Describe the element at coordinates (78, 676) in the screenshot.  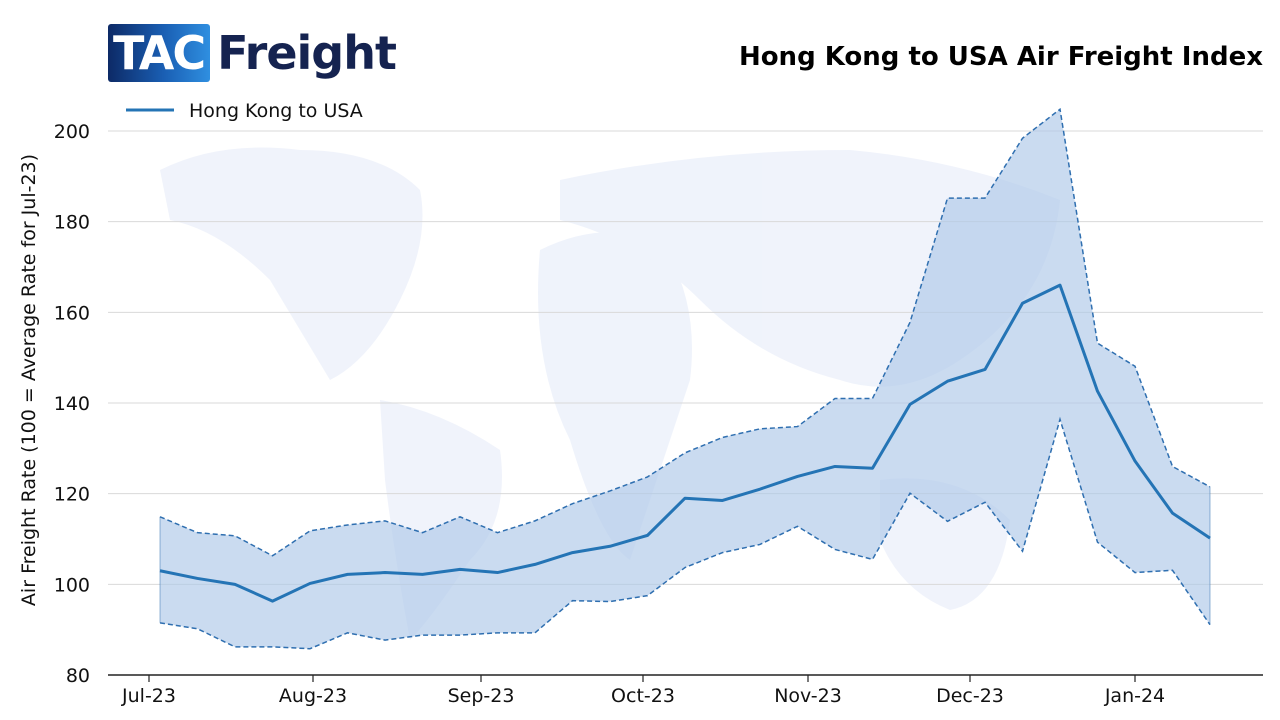
I see `y-tick-label: 80` at that location.